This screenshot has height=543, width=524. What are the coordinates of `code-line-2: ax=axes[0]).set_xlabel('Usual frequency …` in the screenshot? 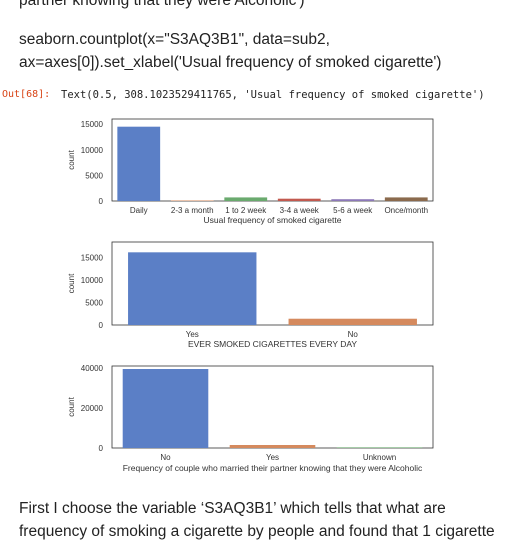 It's located at (230, 62).